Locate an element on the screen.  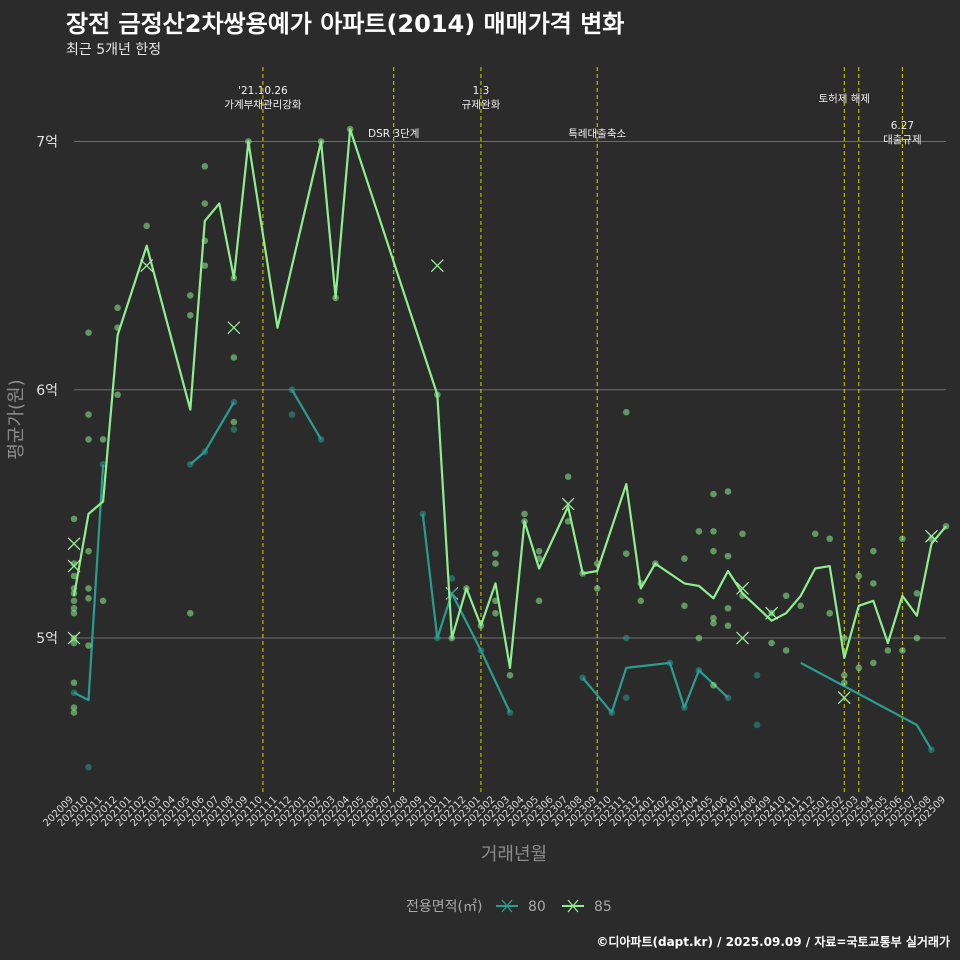
legend-label: 85 is located at coordinates (603, 907).